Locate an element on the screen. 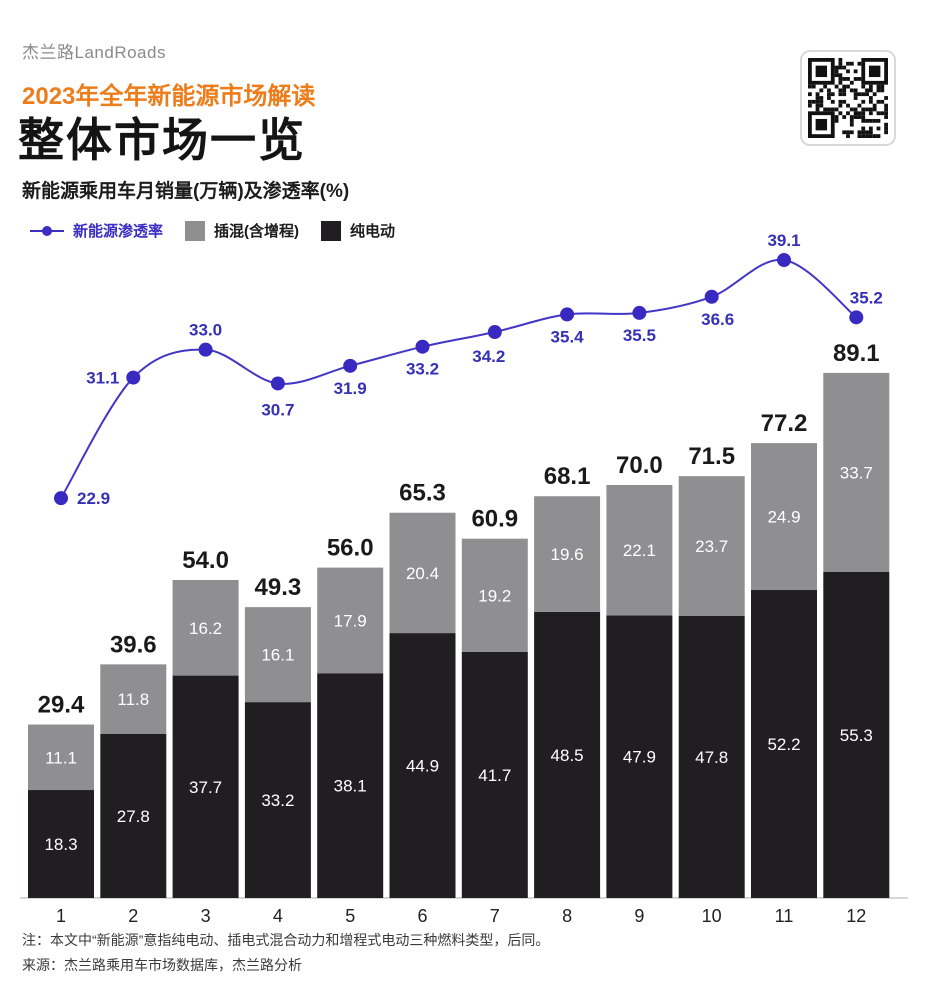  bev-value-label: 27.8 is located at coordinates (133, 816).